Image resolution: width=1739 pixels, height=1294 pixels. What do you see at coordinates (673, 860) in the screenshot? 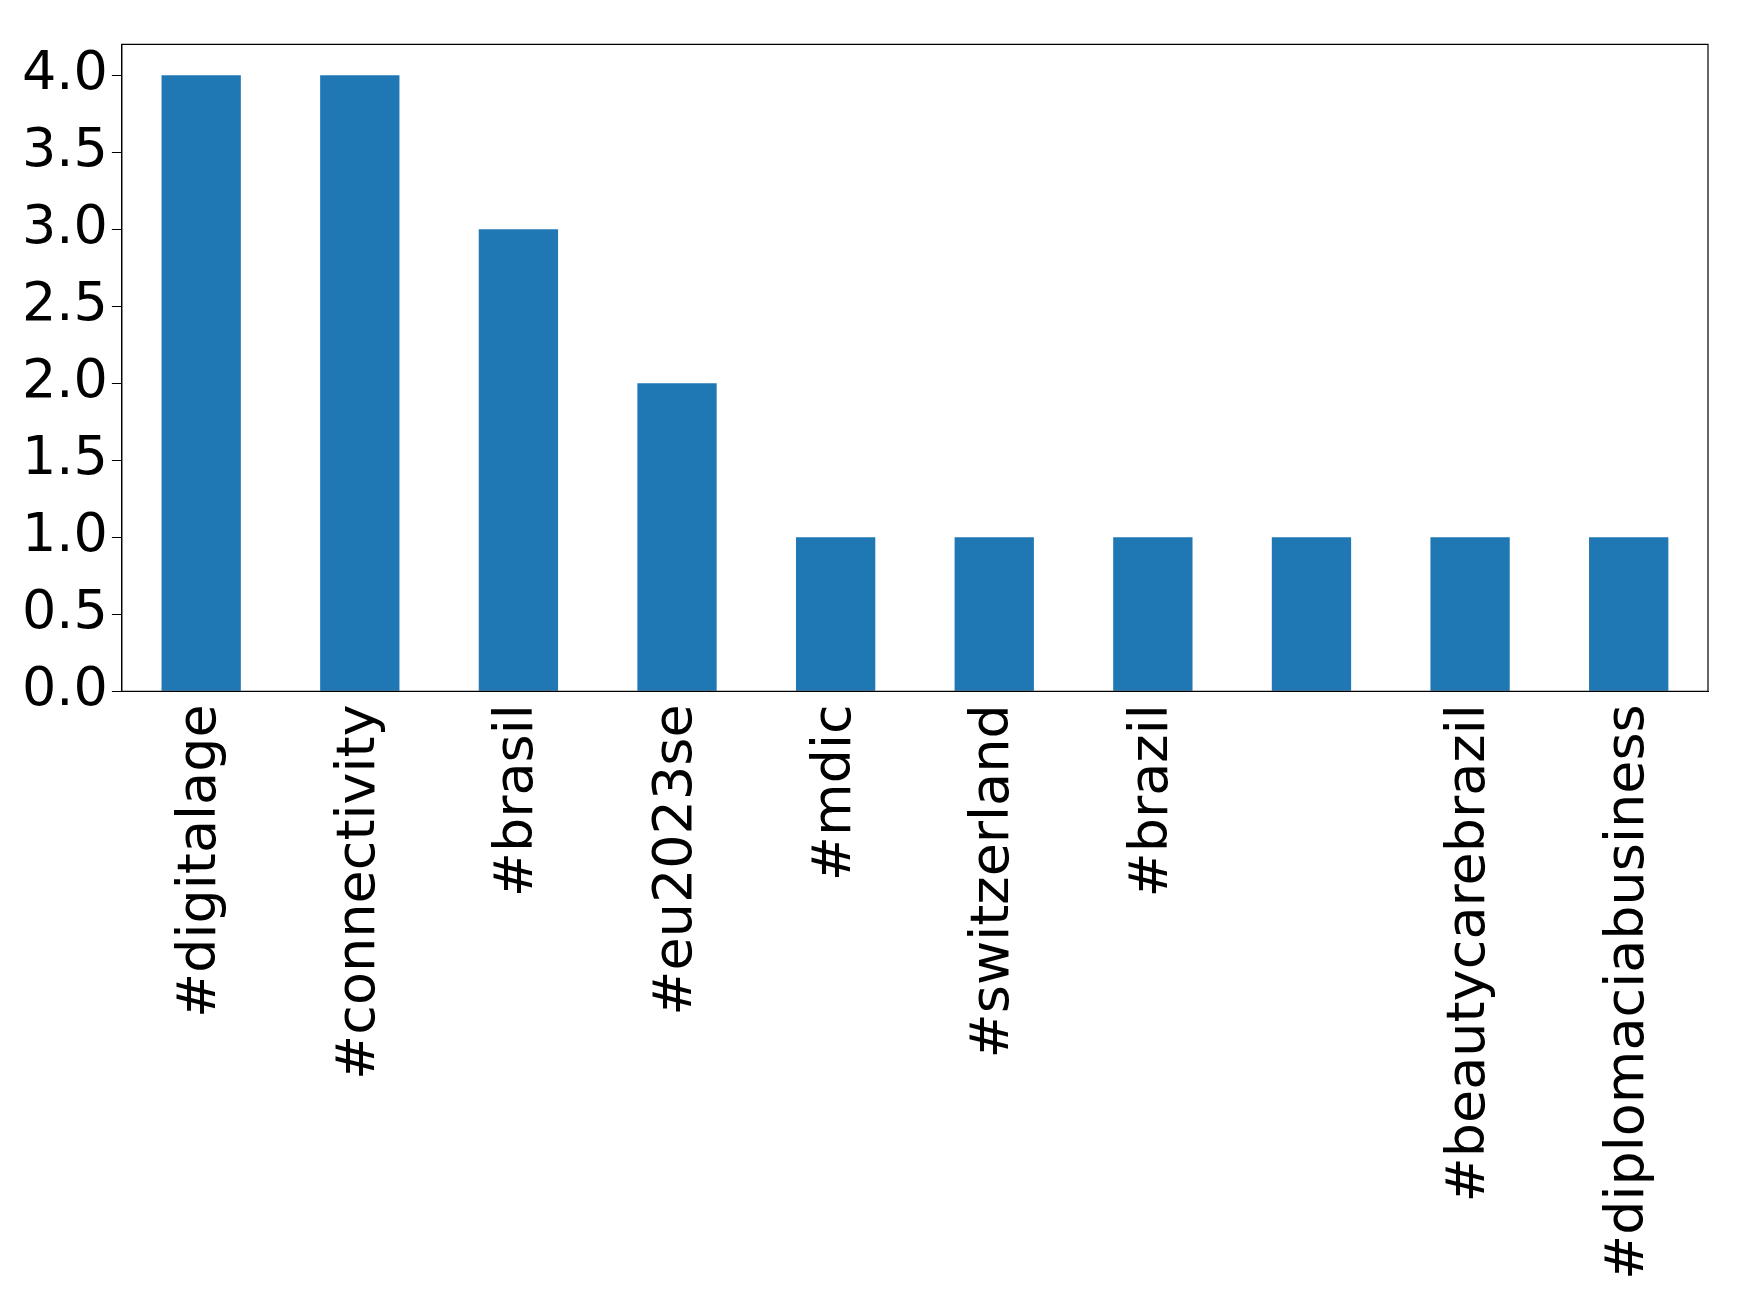
I see `x-tick-label: #eu2023se` at bounding box center [673, 860].